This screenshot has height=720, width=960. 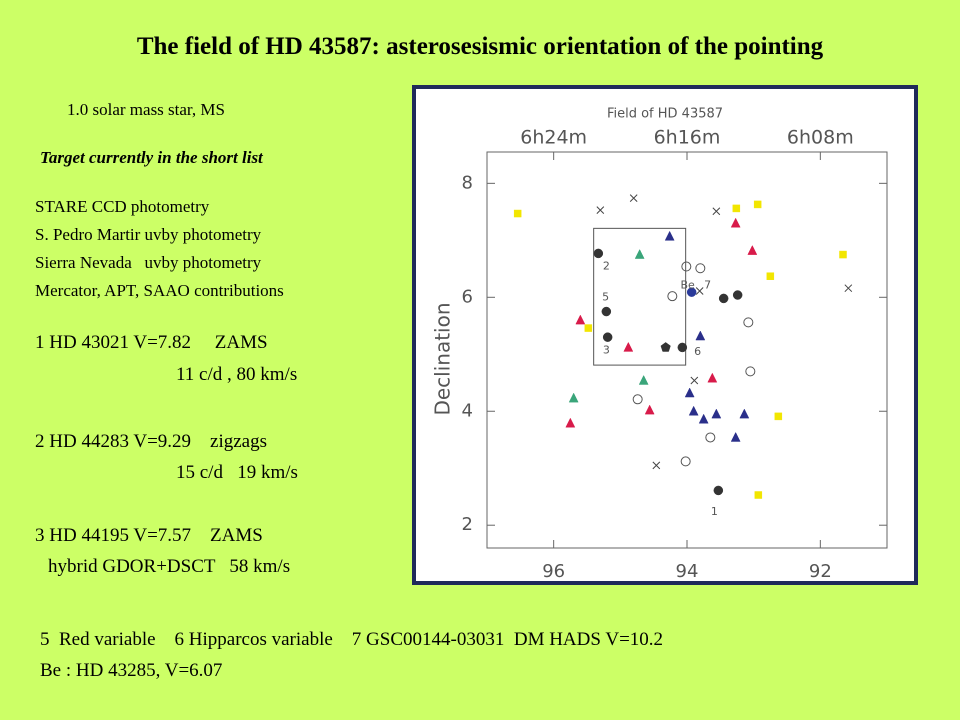 I want to click on star-label: 7, so click(x=707, y=284).